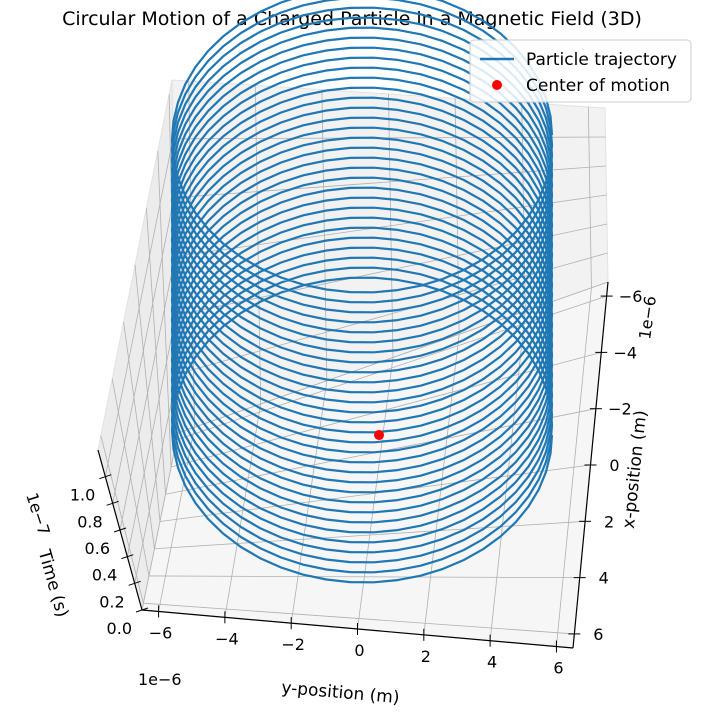  What do you see at coordinates (104, 575) in the screenshot?
I see `z-tick-label: 0.4` at bounding box center [104, 575].